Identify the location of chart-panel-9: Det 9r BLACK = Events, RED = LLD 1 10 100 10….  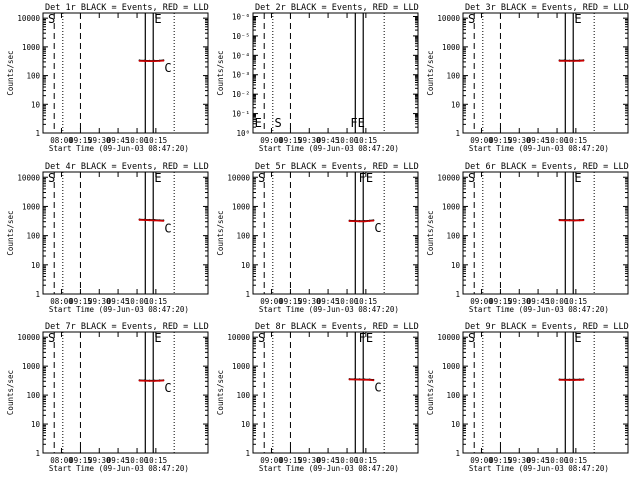
(527, 397).